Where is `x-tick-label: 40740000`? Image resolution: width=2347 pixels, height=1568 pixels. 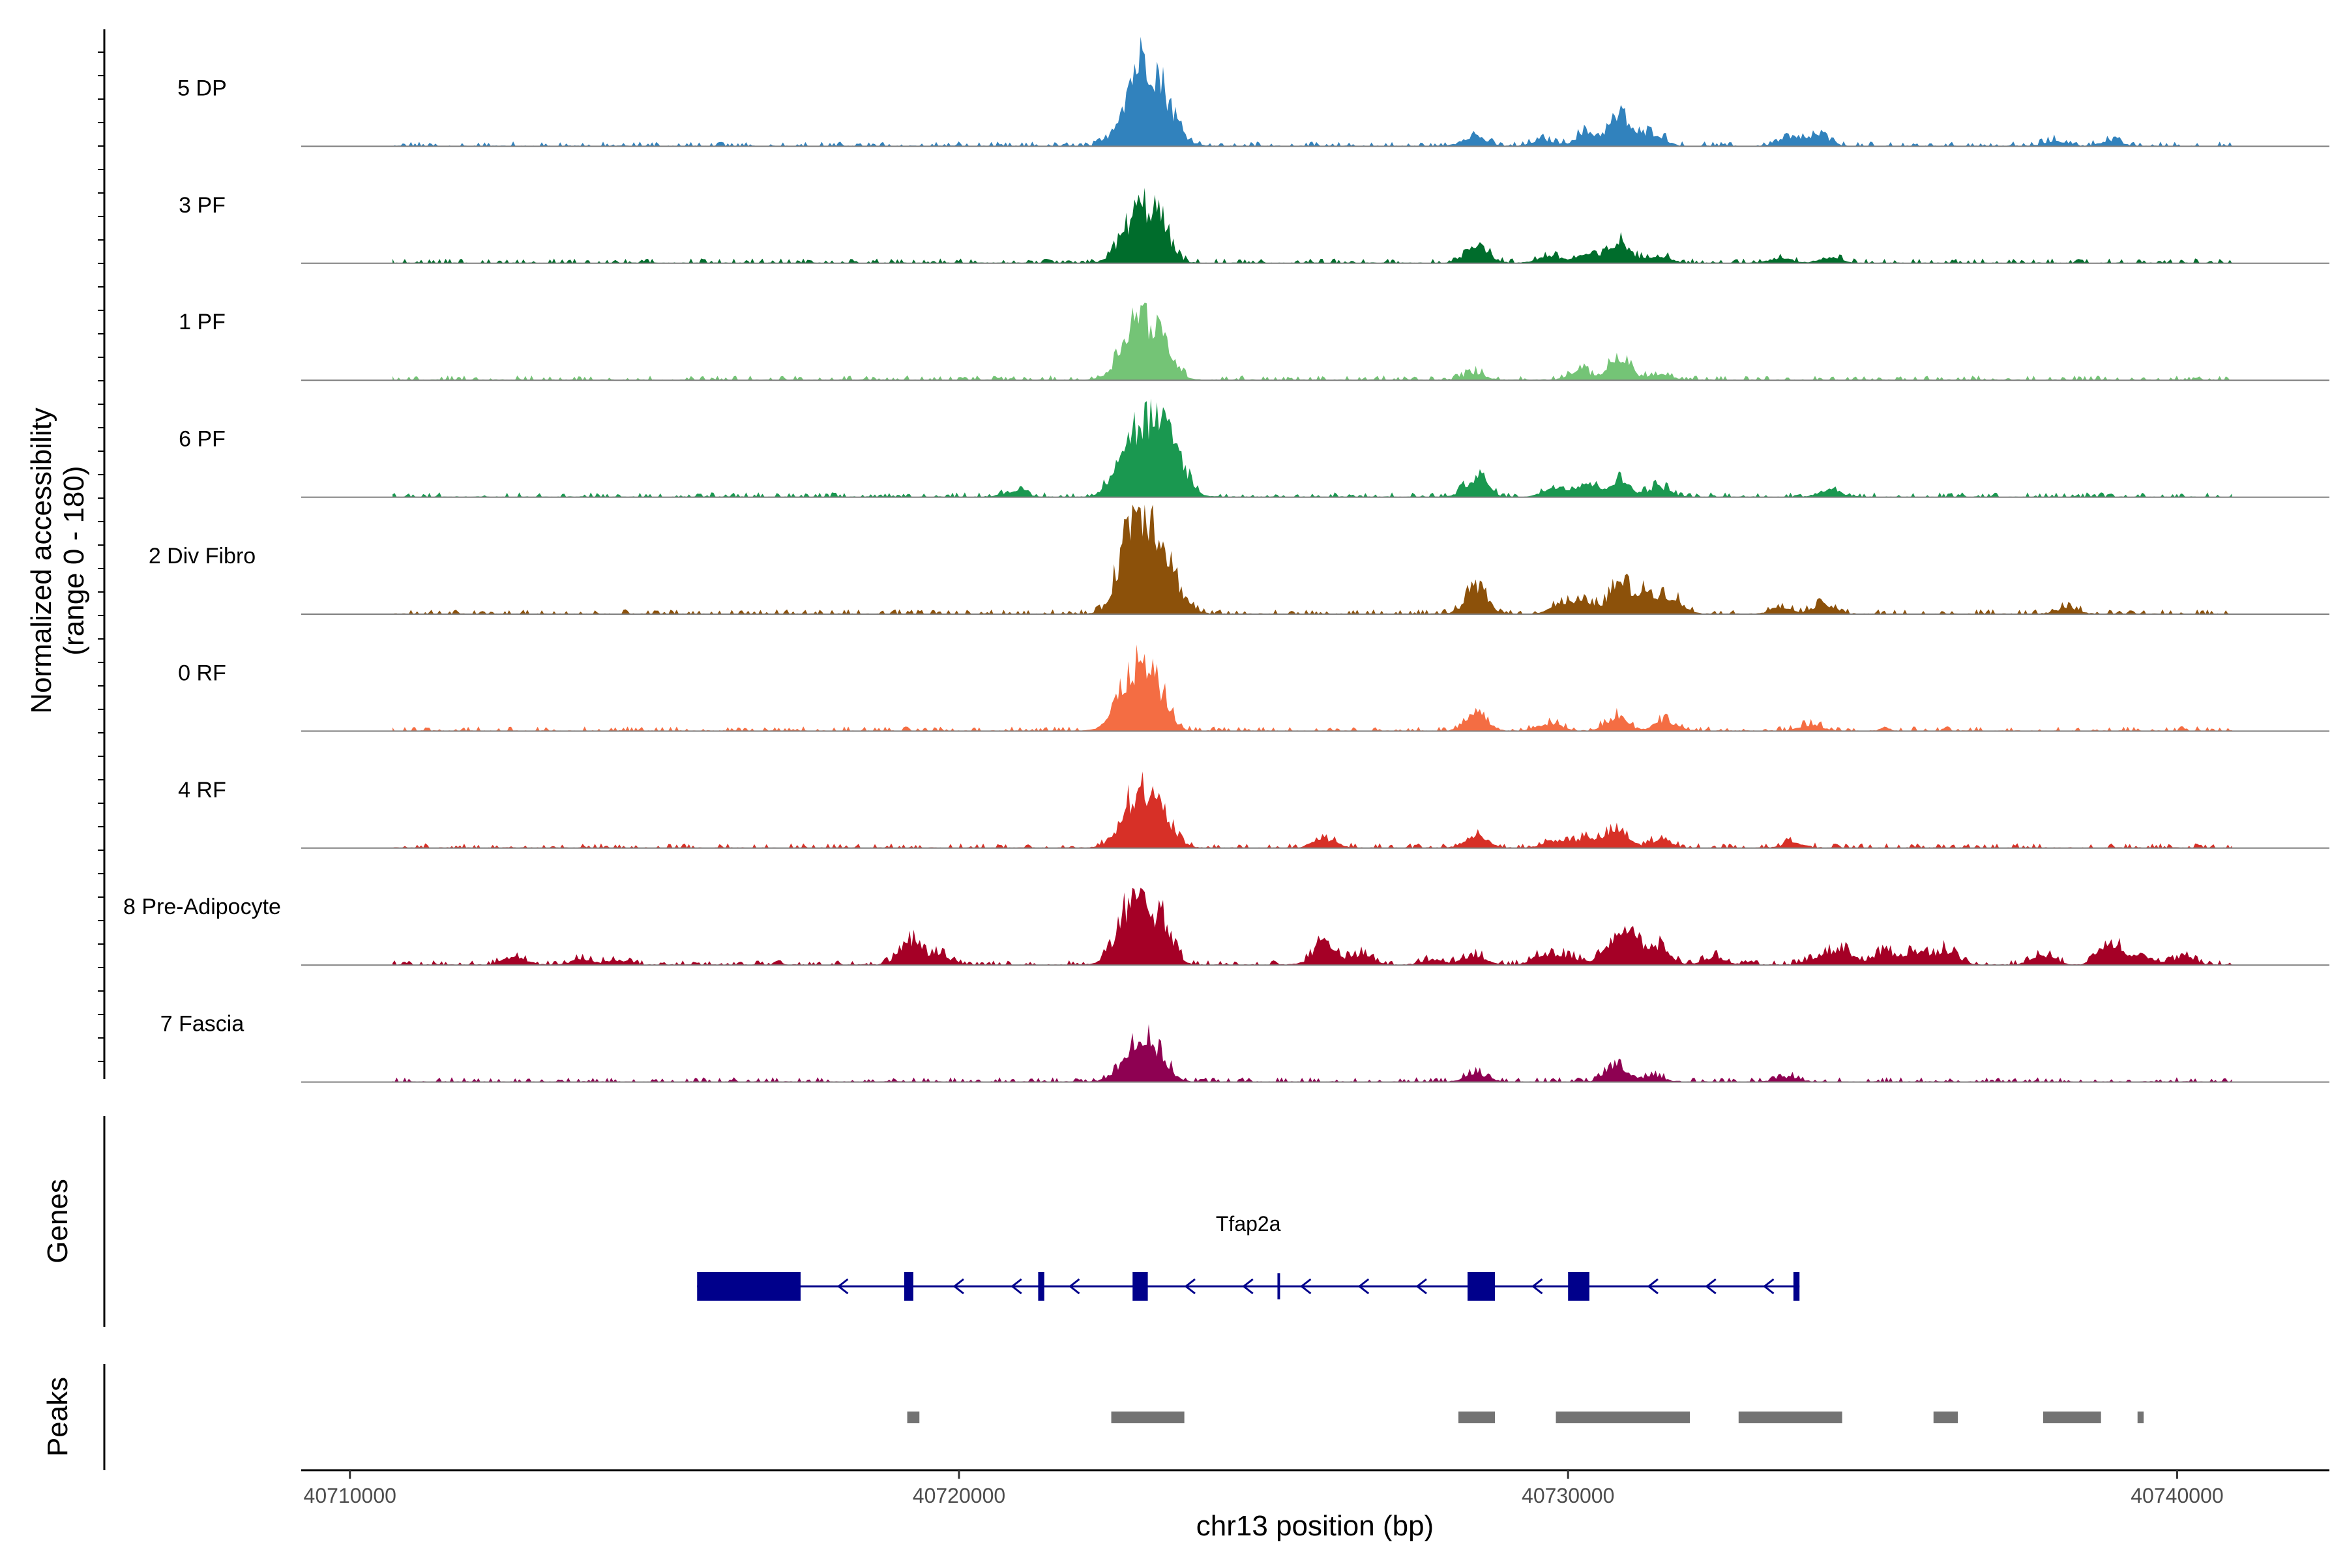 x-tick-label: 40740000 is located at coordinates (2177, 1495).